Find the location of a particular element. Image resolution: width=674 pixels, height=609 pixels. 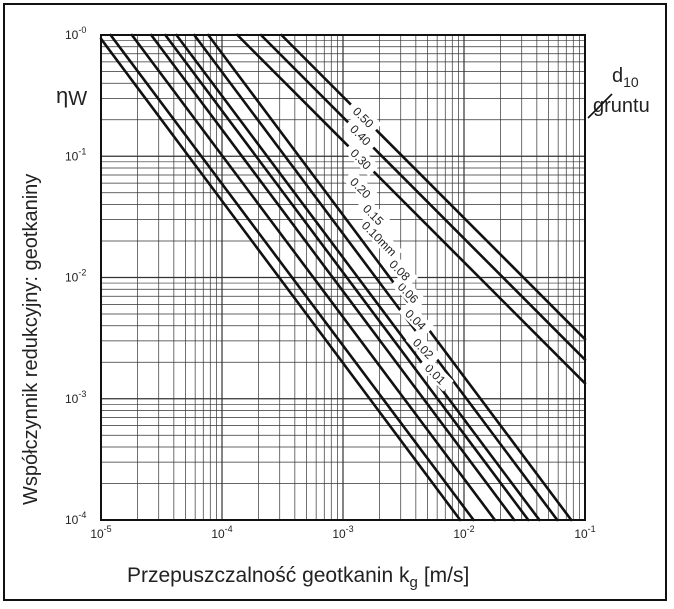

y-axis-label: Współczynnik redukcyjny: geotkaniny is located at coordinates (31, 339).